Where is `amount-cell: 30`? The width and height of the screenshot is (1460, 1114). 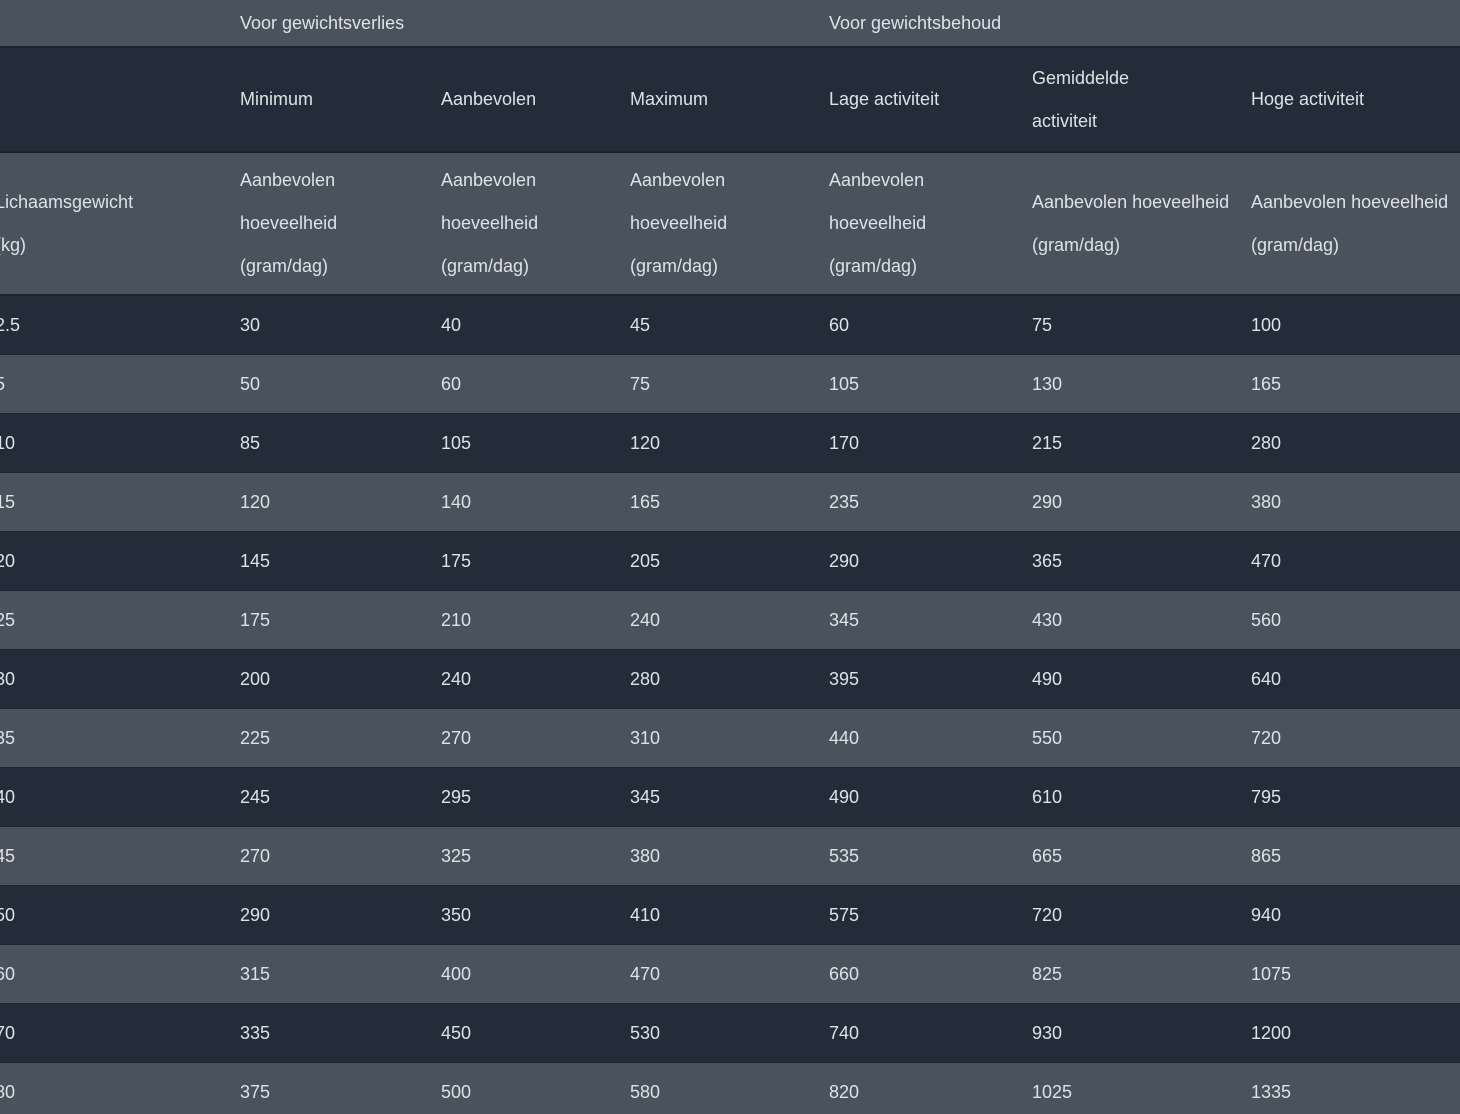 amount-cell: 30 is located at coordinates (330, 324).